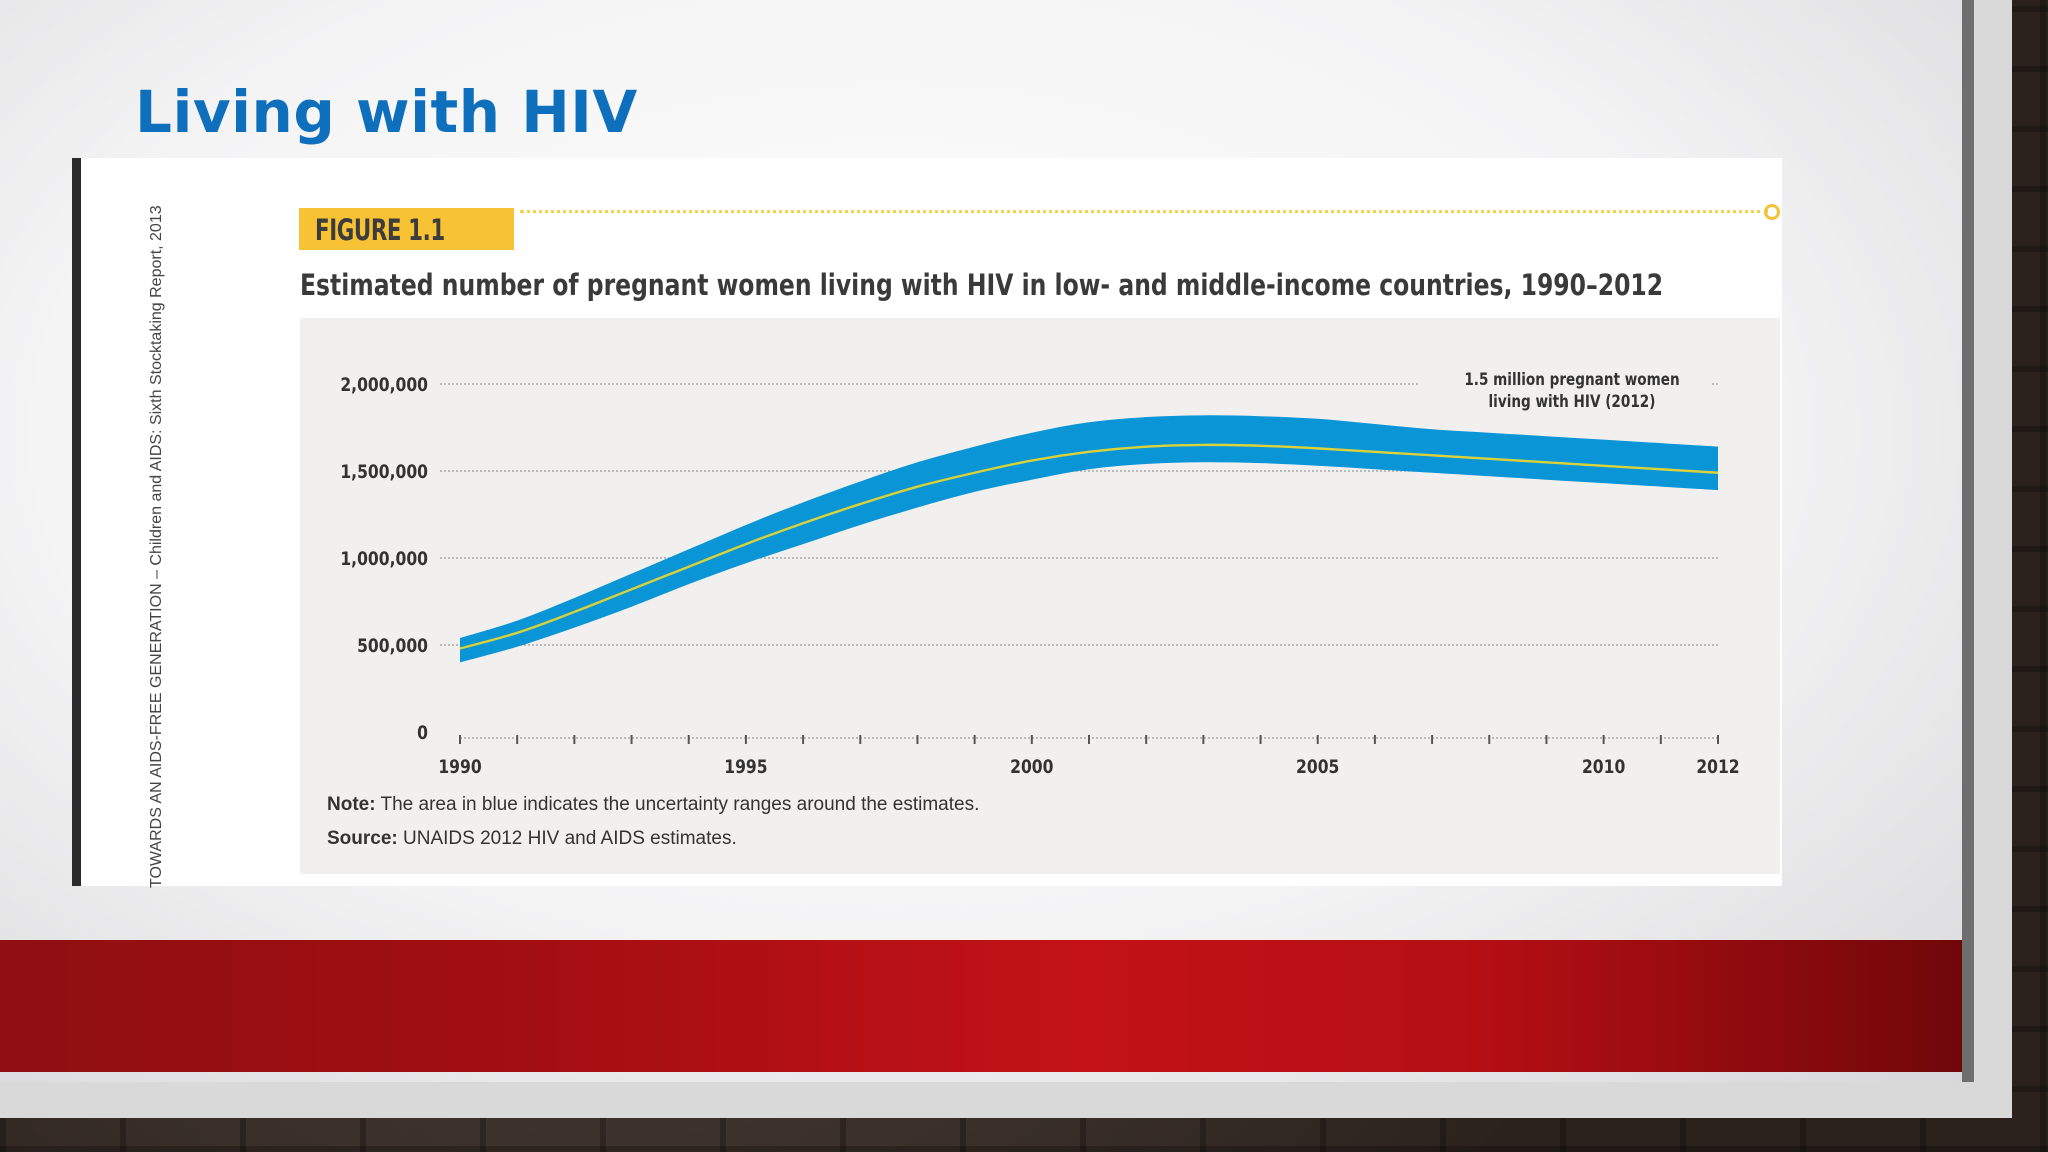  Describe the element at coordinates (567, 838) in the screenshot. I see `source-text: UNAIDS 2012 HIV and AIDS estimates.` at that location.